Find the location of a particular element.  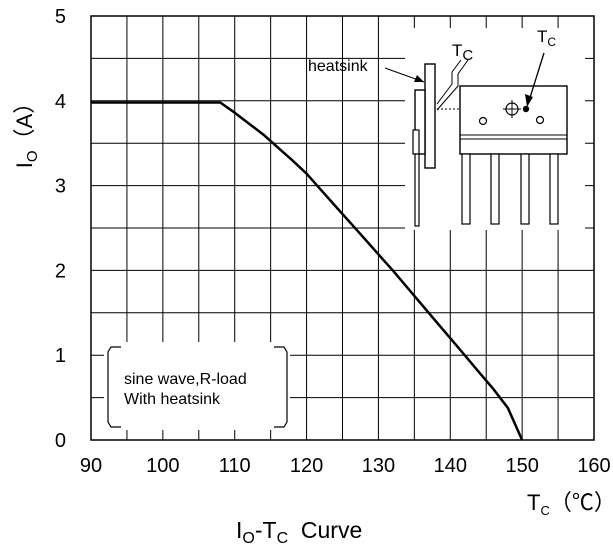

device-pin-side is located at coordinates (417, 190).